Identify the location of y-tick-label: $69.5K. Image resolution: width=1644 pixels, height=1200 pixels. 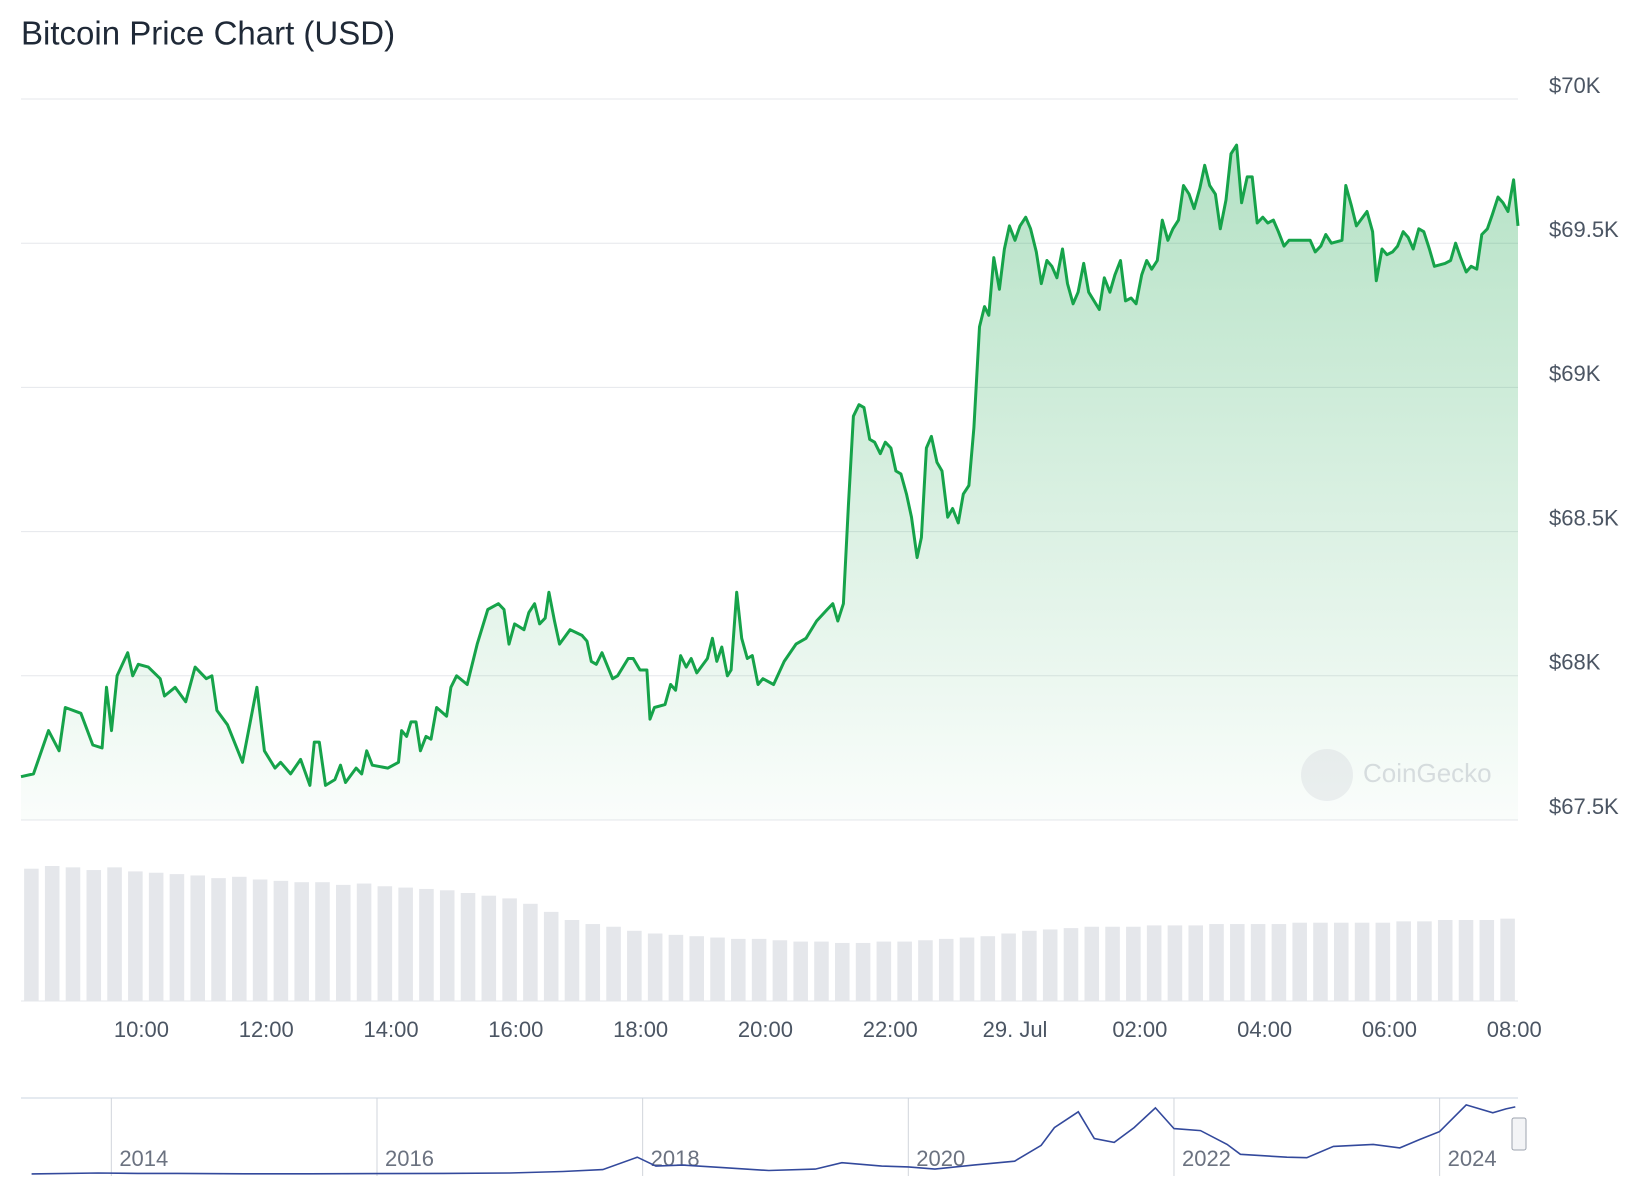
(1584, 229).